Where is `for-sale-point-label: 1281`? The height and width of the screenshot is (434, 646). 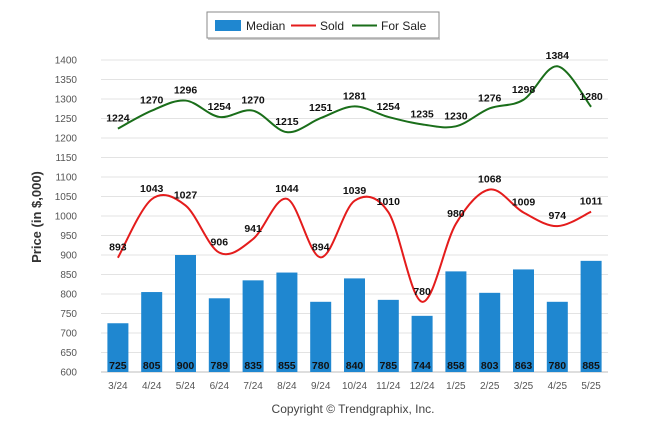 for-sale-point-label: 1281 is located at coordinates (355, 96).